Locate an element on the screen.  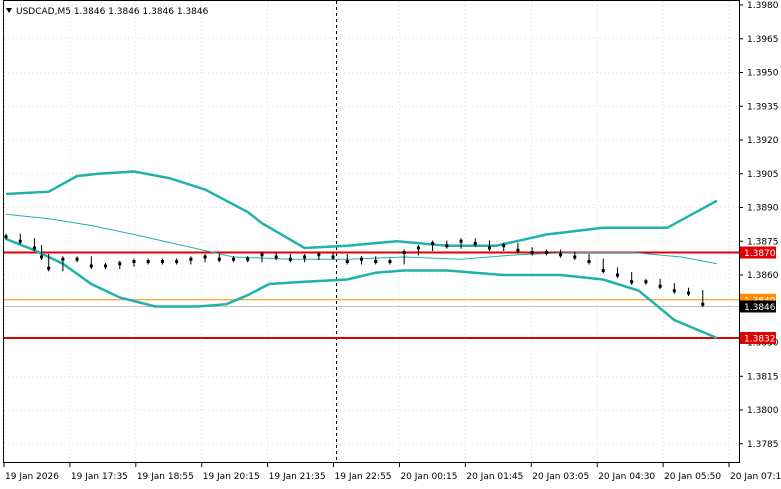
bollinger-upper-line is located at coordinates (361, 210).